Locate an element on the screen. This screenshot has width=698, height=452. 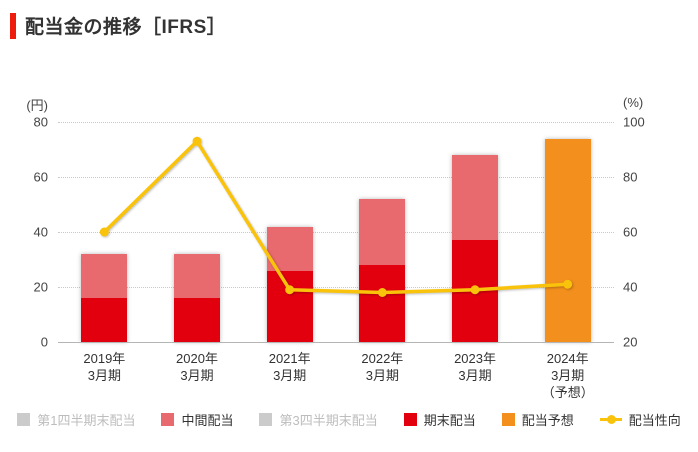
legend: 第1四半期末配当 中間配当 第3四半期末配当 期末配当 配当予想 配当性向 is located at coordinates (349, 419).